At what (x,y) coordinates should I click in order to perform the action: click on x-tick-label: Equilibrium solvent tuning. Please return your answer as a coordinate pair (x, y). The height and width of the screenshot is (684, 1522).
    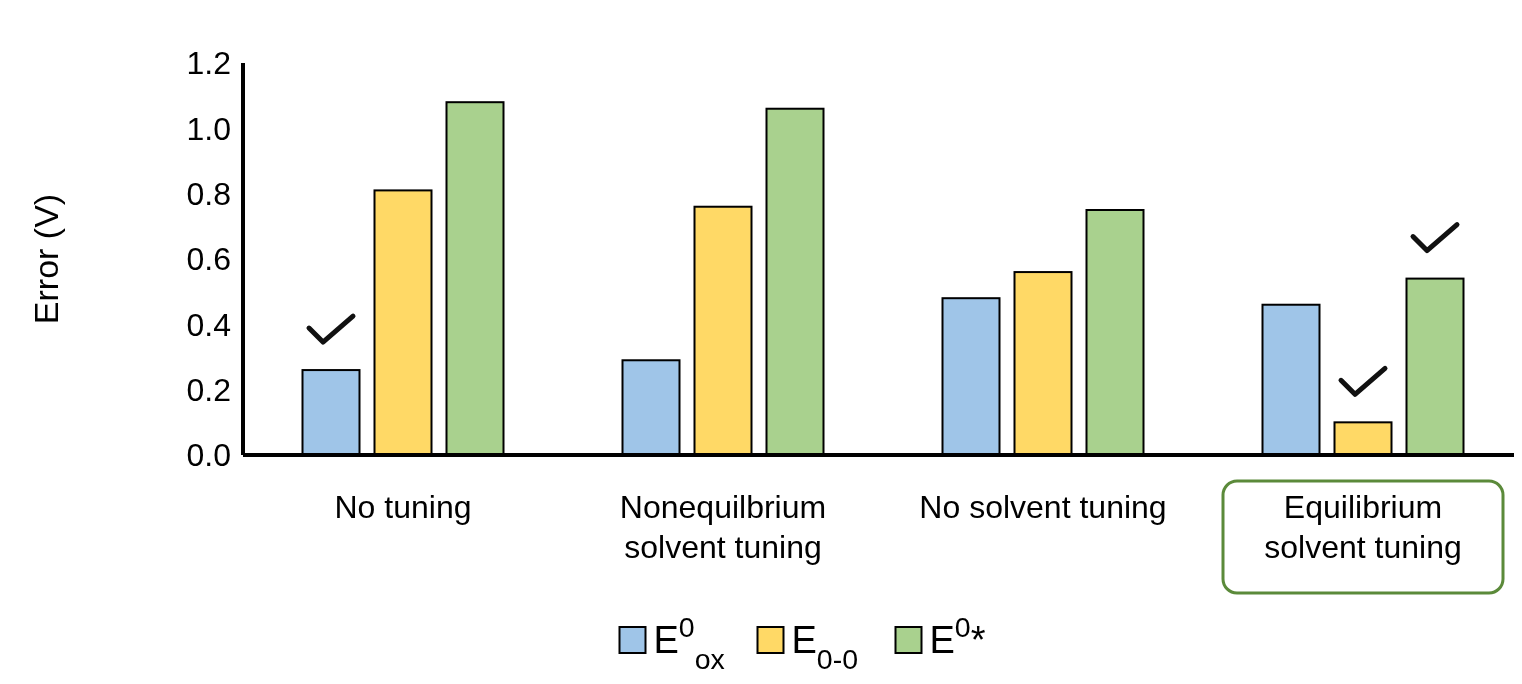
    Looking at the image, I should click on (1363, 527).